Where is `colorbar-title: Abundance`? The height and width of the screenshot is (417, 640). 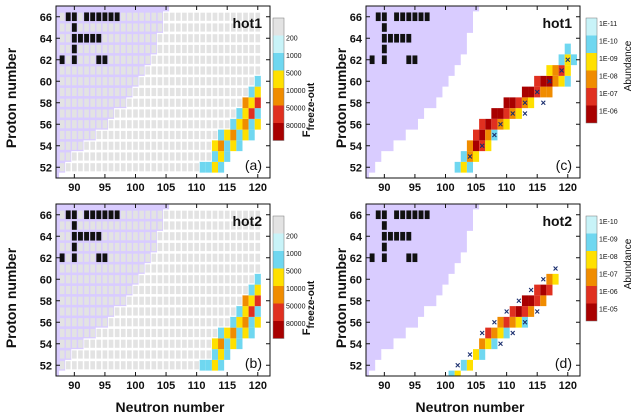
colorbar-title: Abundance is located at coordinates (628, 65).